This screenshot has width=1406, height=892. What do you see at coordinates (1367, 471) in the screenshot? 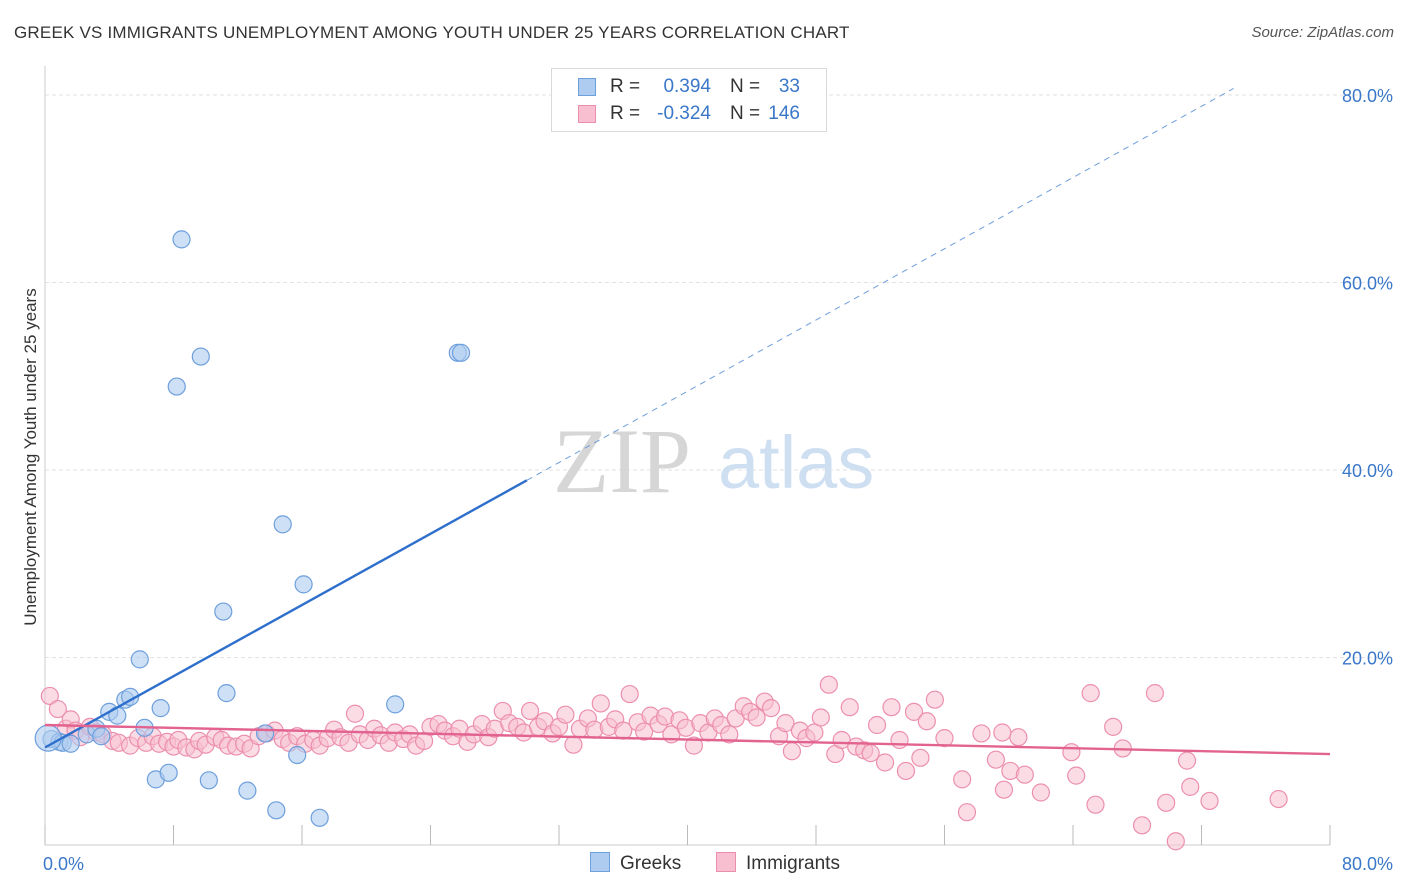
I see `y-tick-label: 40.0%` at bounding box center [1367, 471].